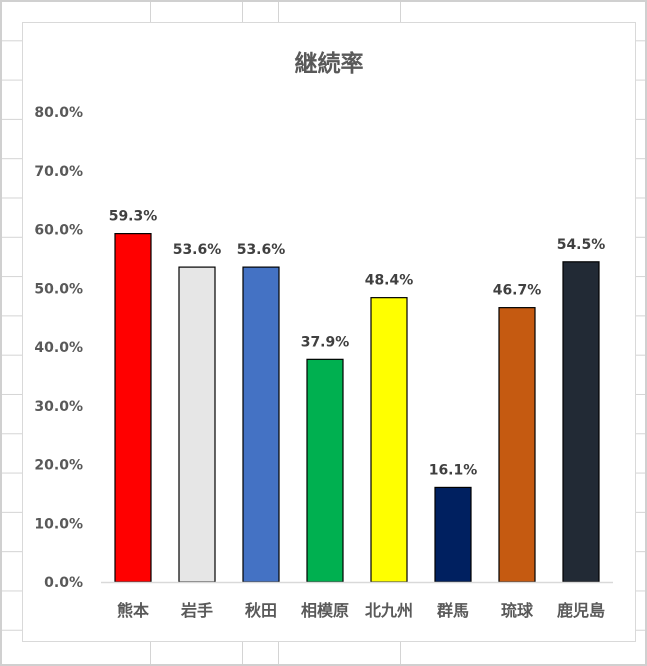 The height and width of the screenshot is (666, 647). Describe the element at coordinates (63, 583) in the screenshot. I see `y-tick-label: 0.0%` at that location.